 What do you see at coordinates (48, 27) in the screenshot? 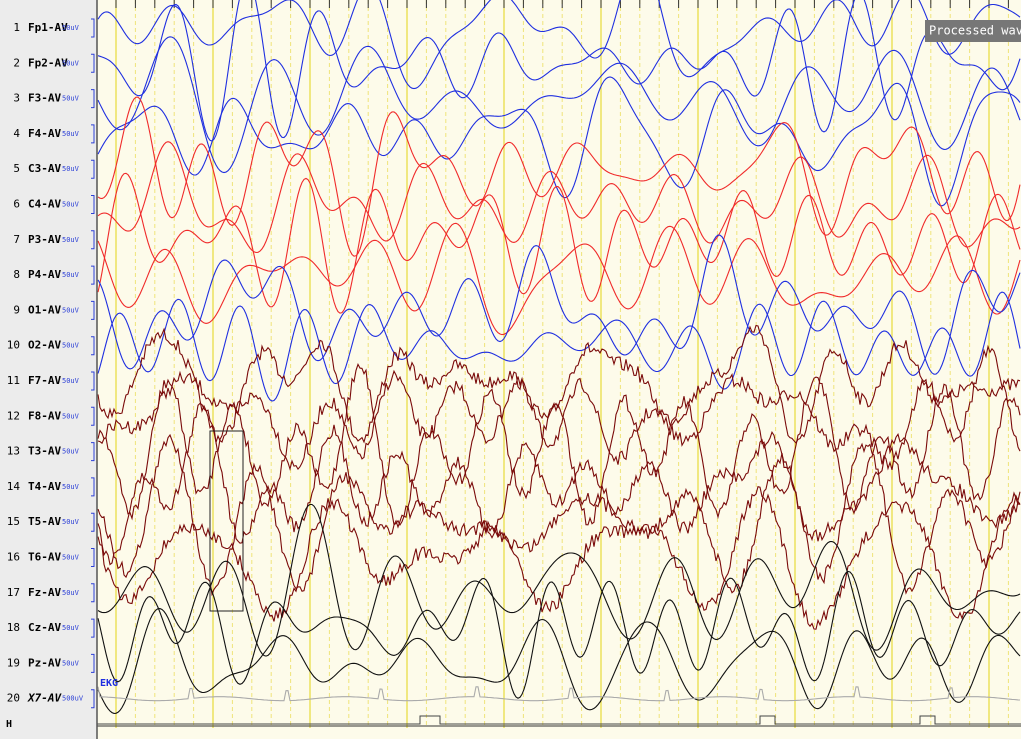
I see `channel-label: Fp1-AV` at bounding box center [48, 27].